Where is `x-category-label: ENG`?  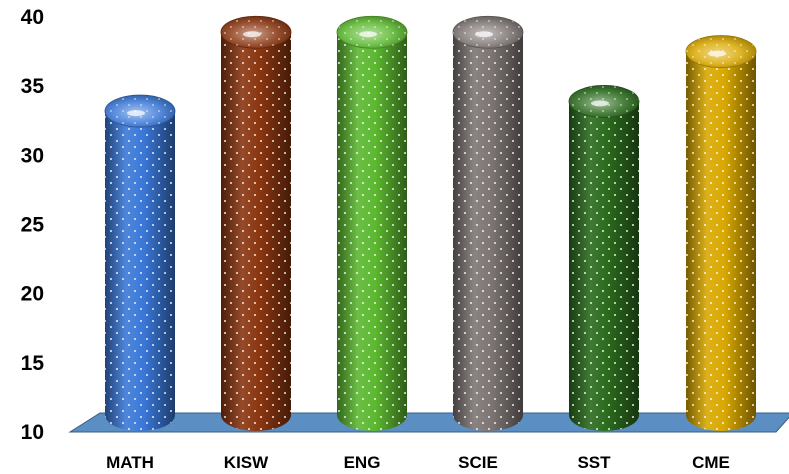
x-category-label: ENG is located at coordinates (362, 462).